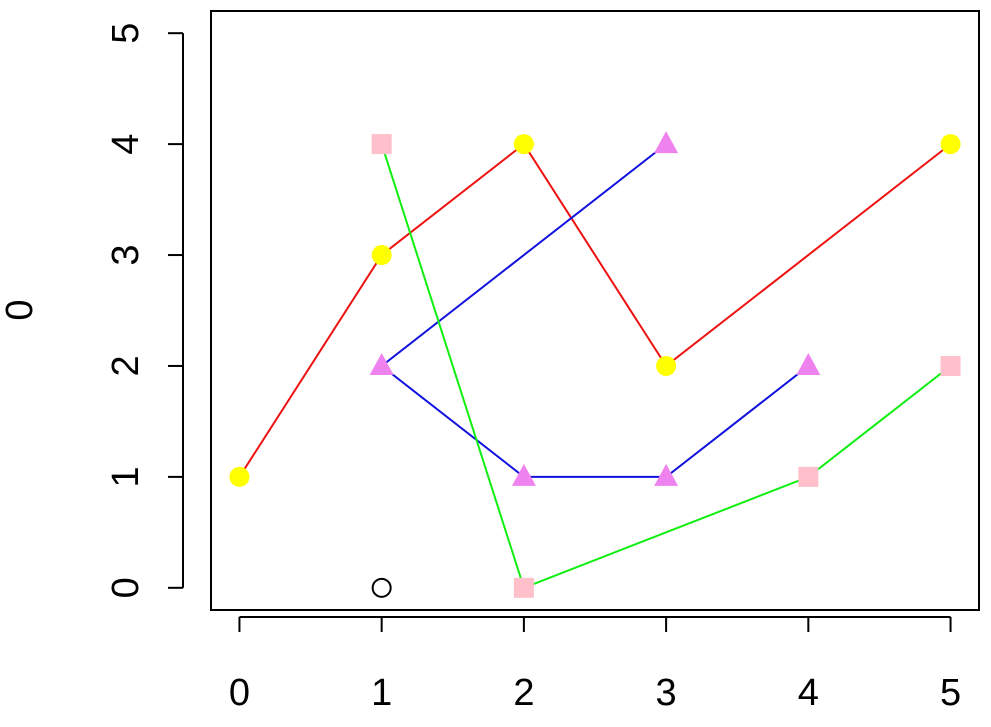 This screenshot has height=727, width=991. I want to click on y-axis-label: 0, so click(20, 309).